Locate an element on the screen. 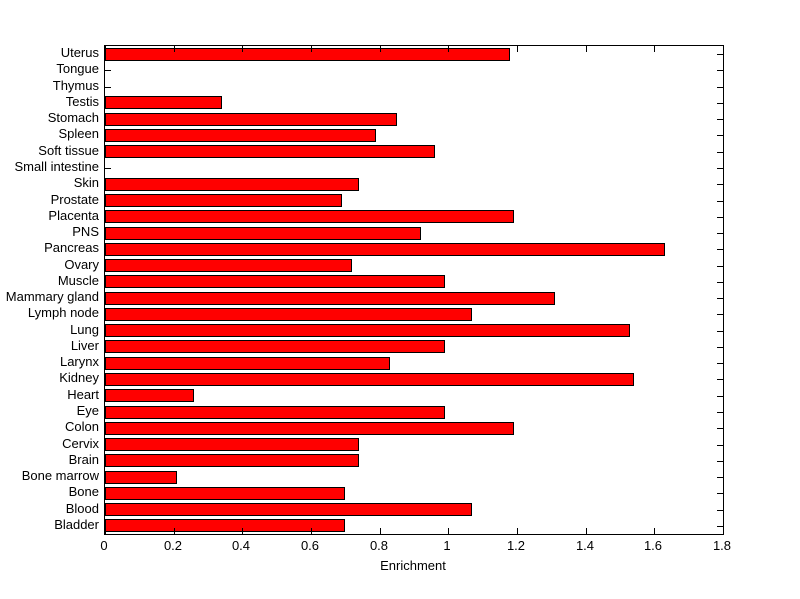 This screenshot has width=800, height=599. bar-bladder is located at coordinates (225, 525).